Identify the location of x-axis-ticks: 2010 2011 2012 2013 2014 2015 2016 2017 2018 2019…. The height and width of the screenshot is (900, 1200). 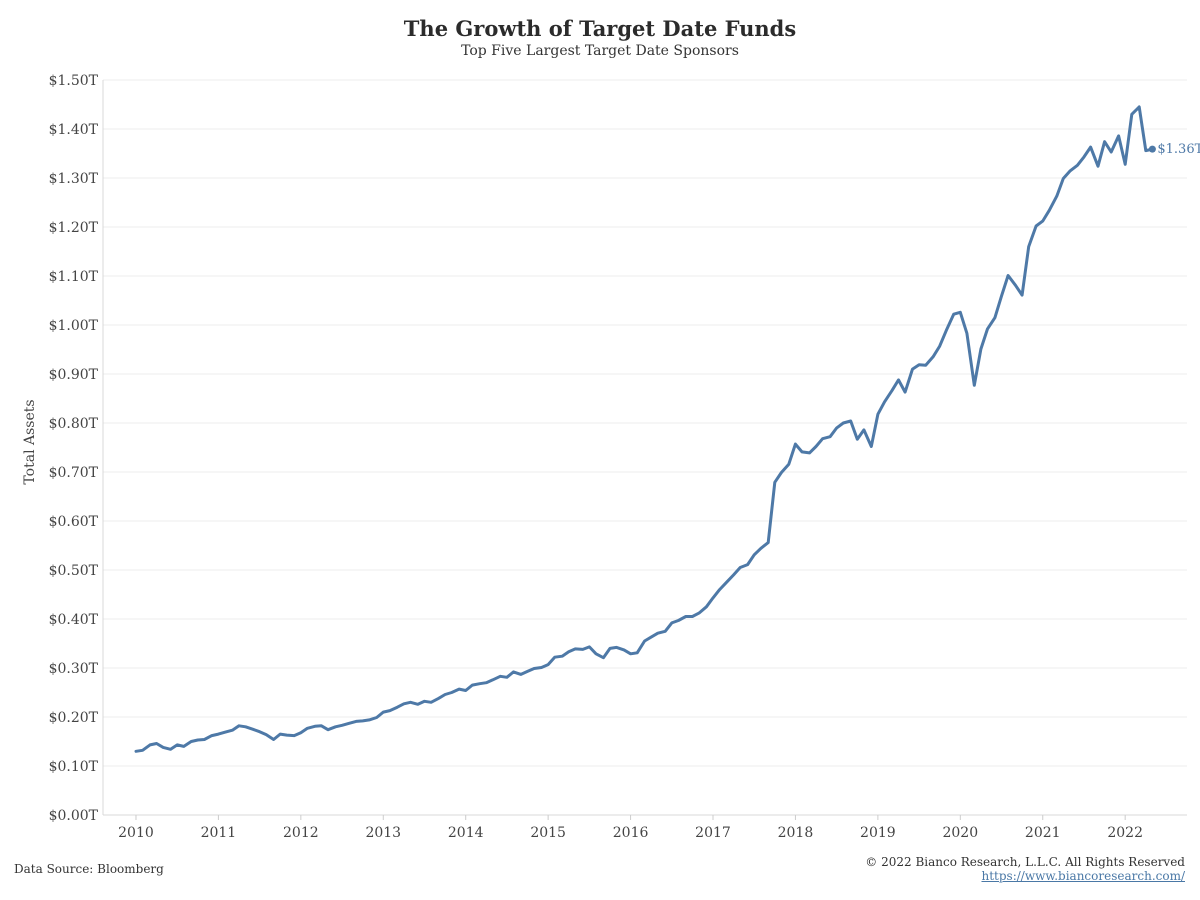
(630, 828).